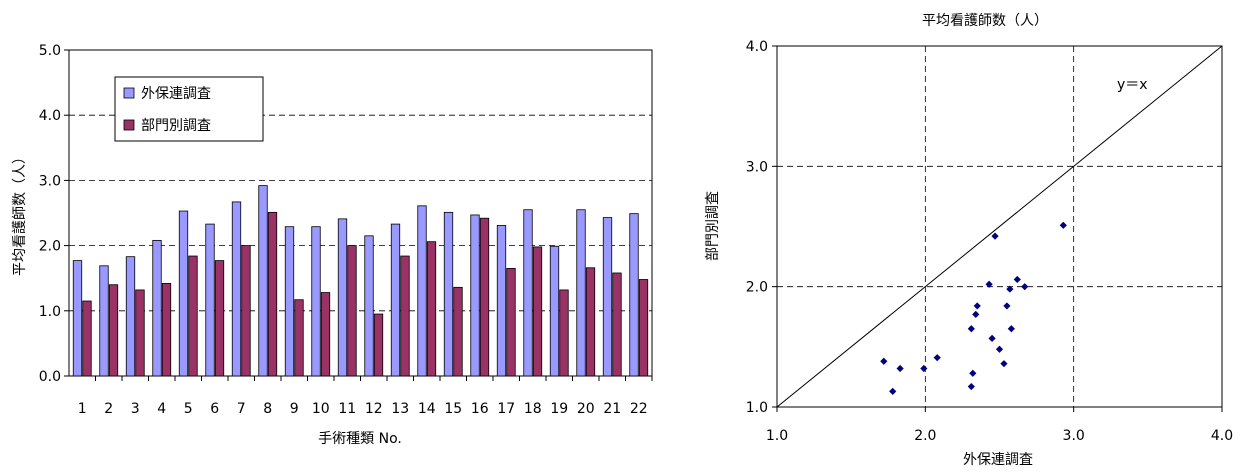 This screenshot has height=472, width=1242. What do you see at coordinates (757, 47) in the screenshot?
I see `scatter-y-tick-label-4: 4.0` at bounding box center [757, 47].